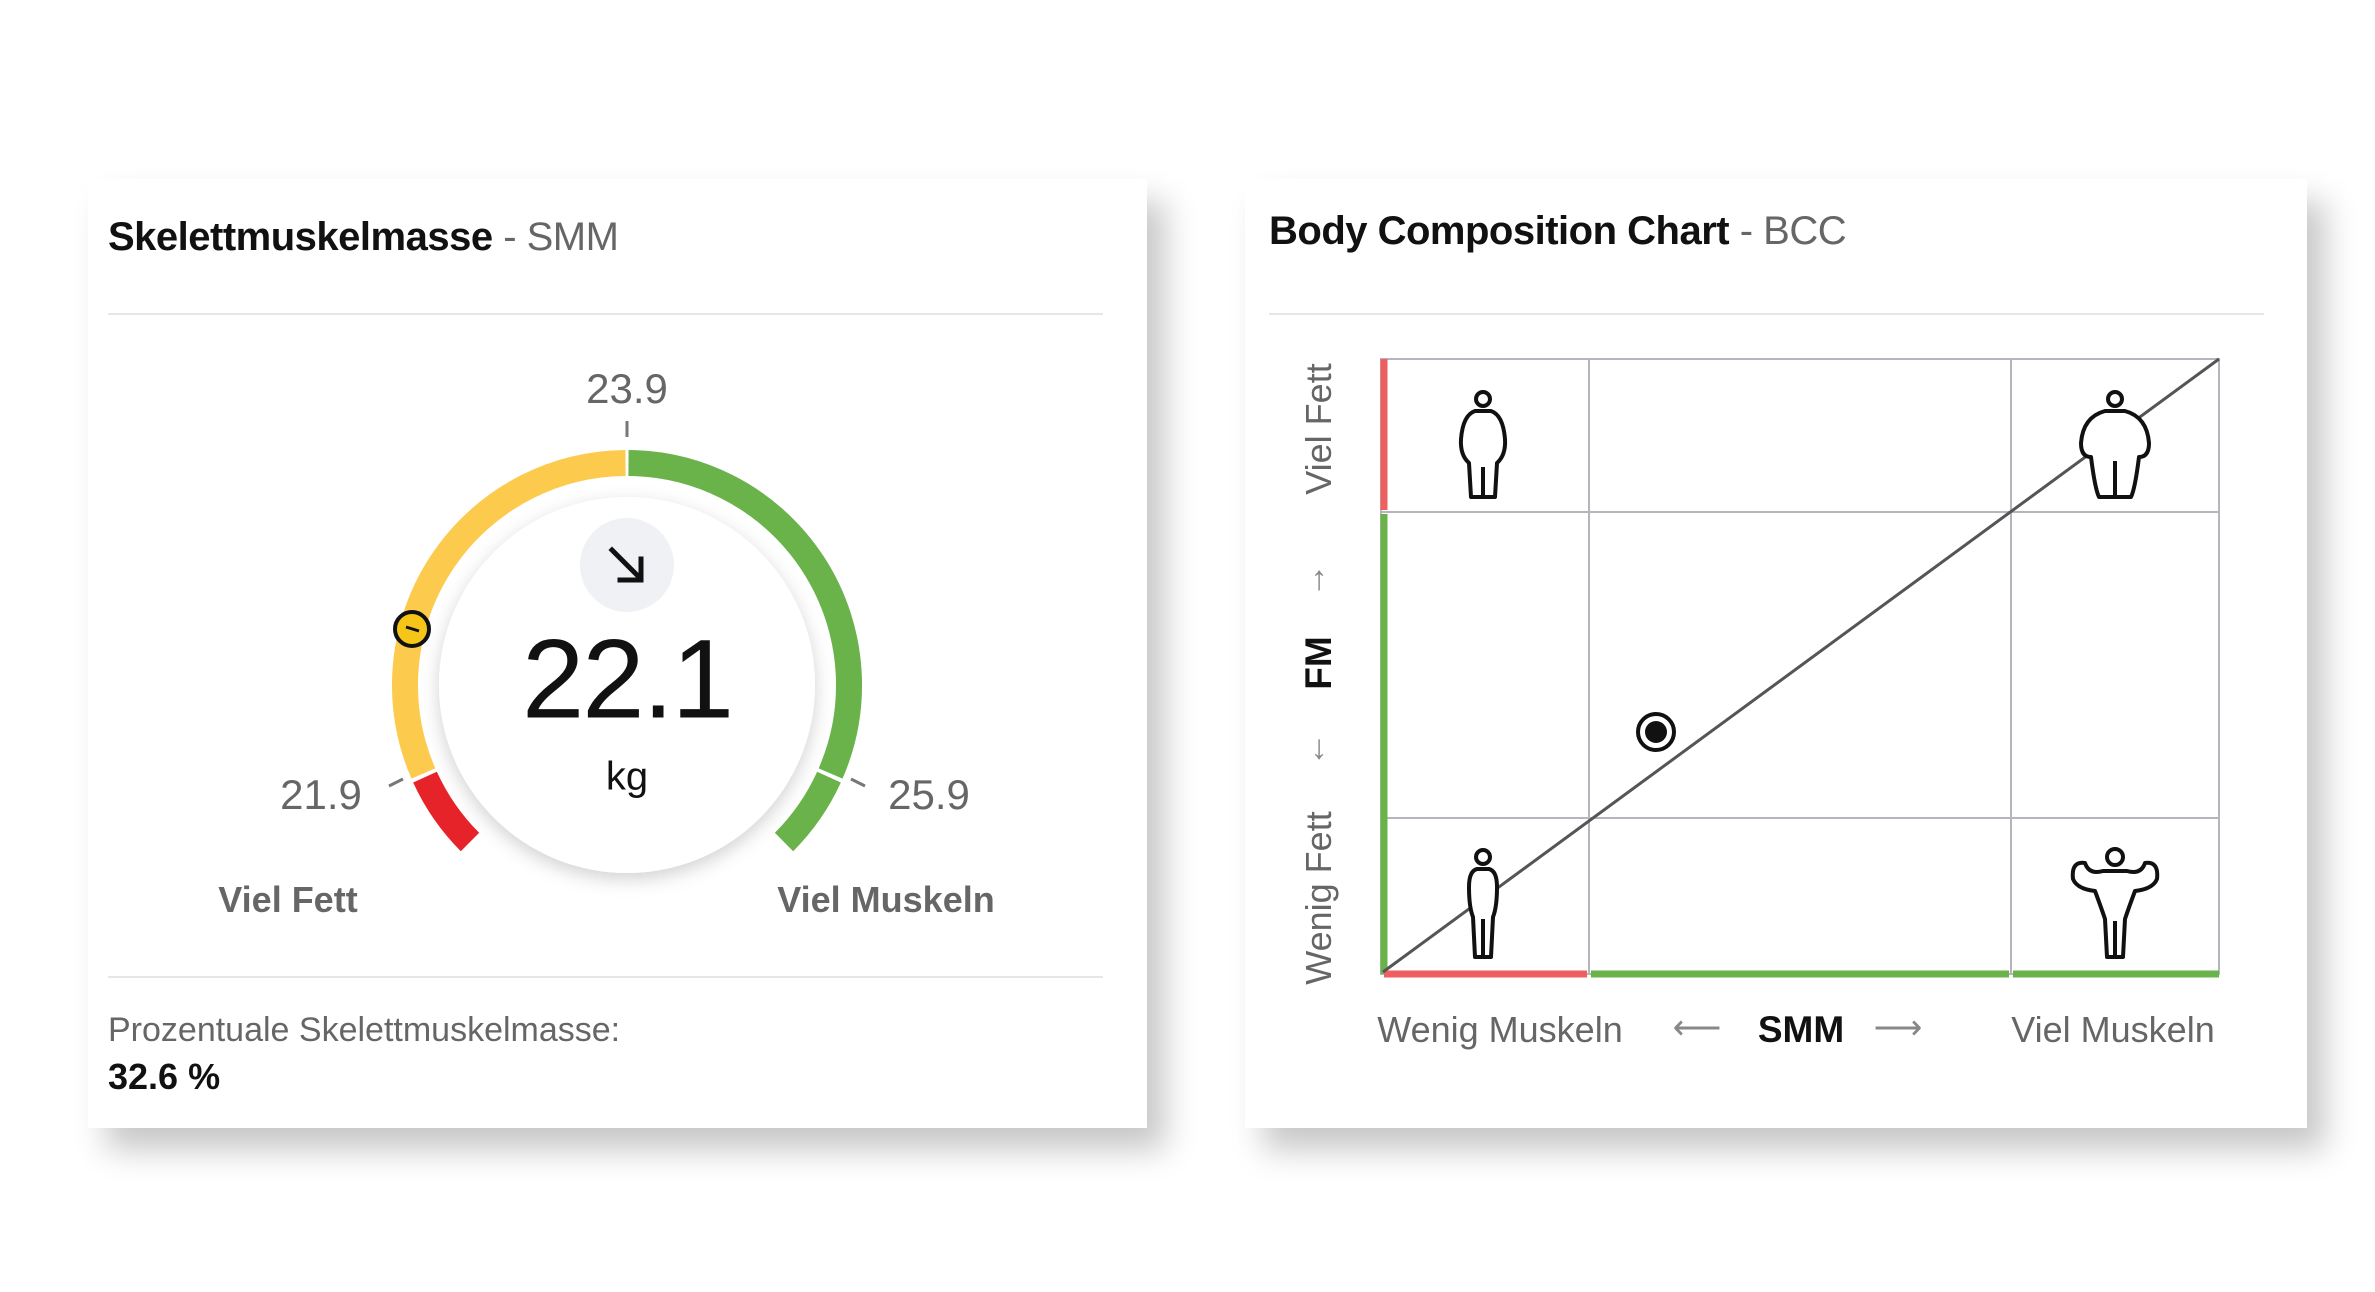 The image size is (2375, 1292). Describe the element at coordinates (1318, 663) in the screenshot. I see `y-axis-name: FM` at that location.